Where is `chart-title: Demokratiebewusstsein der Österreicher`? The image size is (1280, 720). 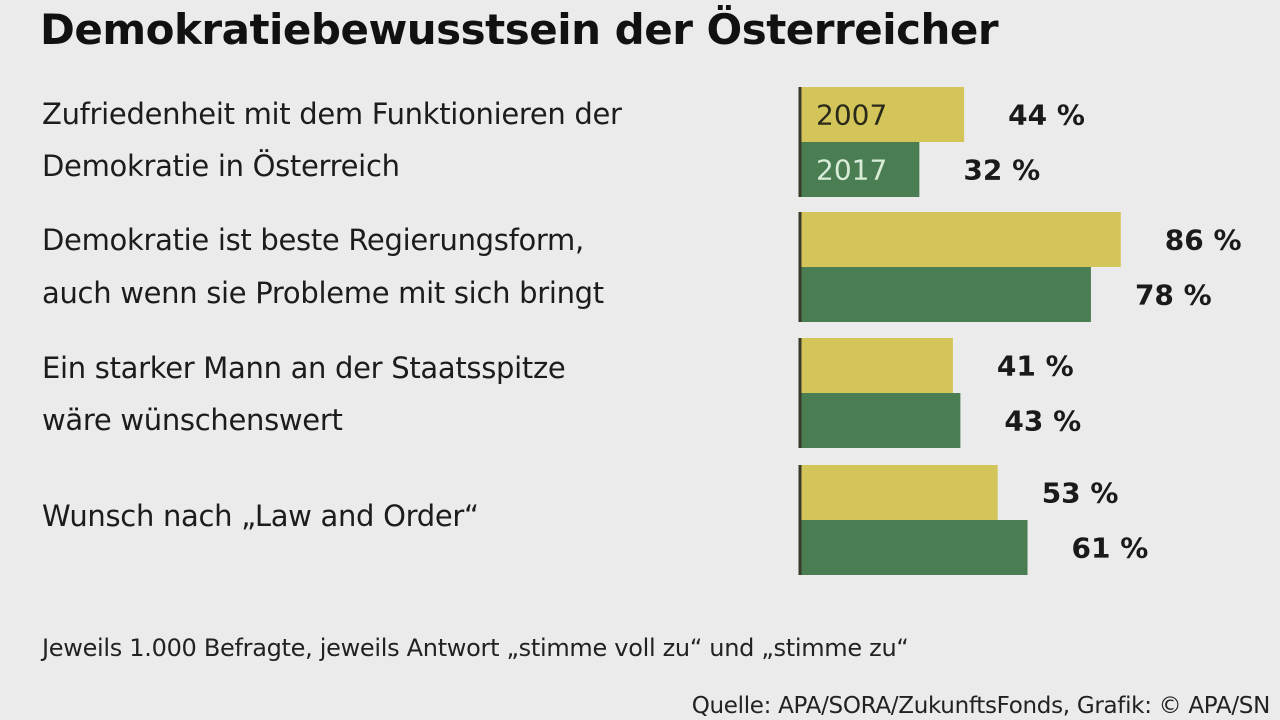
chart-title: Demokratiebewusstsein der Österreicher is located at coordinates (519, 29).